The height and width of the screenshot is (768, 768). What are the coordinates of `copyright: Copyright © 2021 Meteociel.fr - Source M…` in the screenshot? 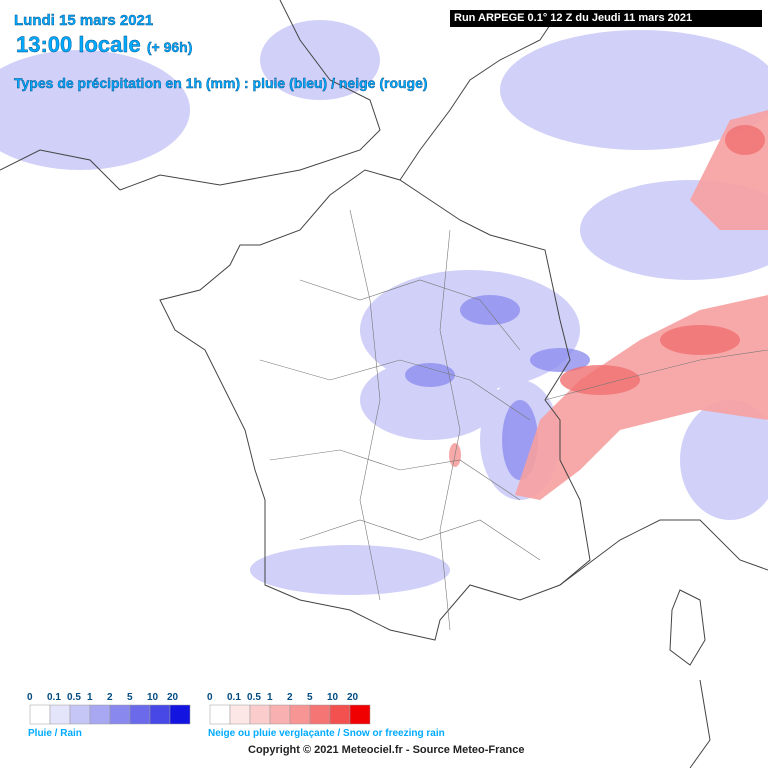 It's located at (386, 750).